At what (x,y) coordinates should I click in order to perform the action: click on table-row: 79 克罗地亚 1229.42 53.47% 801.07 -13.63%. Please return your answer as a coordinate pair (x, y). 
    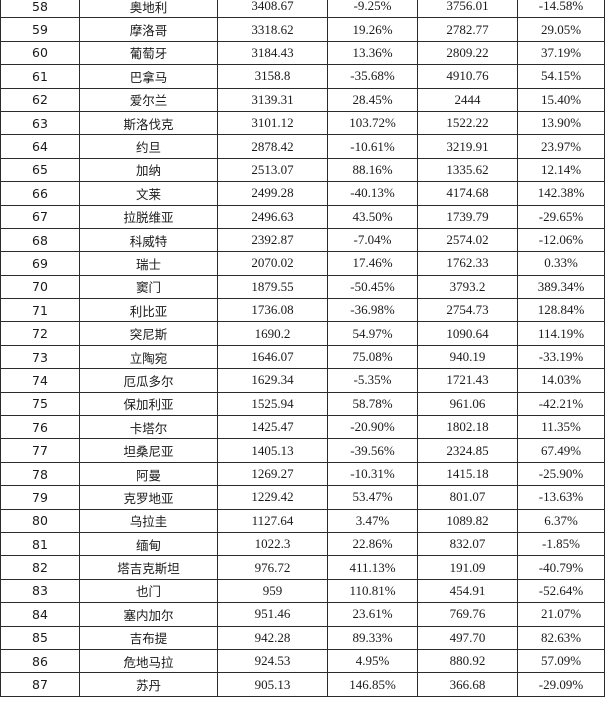
    Looking at the image, I should click on (302, 497).